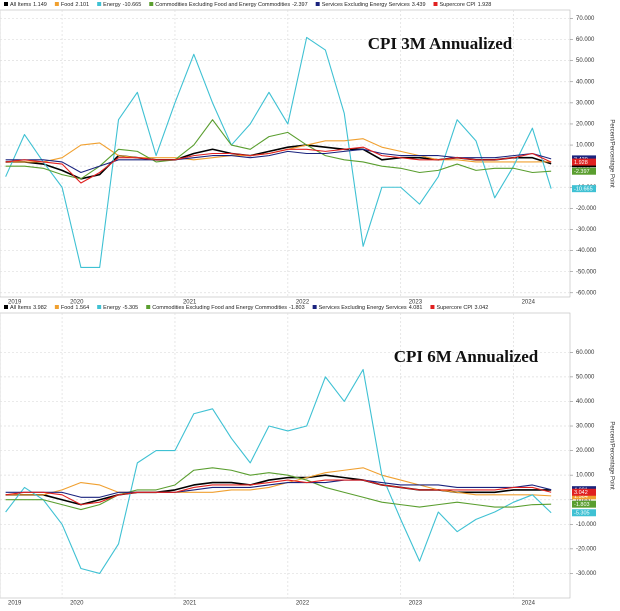  Describe the element at coordinates (586, 251) in the screenshot. I see `y-tick-label: -40.000` at that location.